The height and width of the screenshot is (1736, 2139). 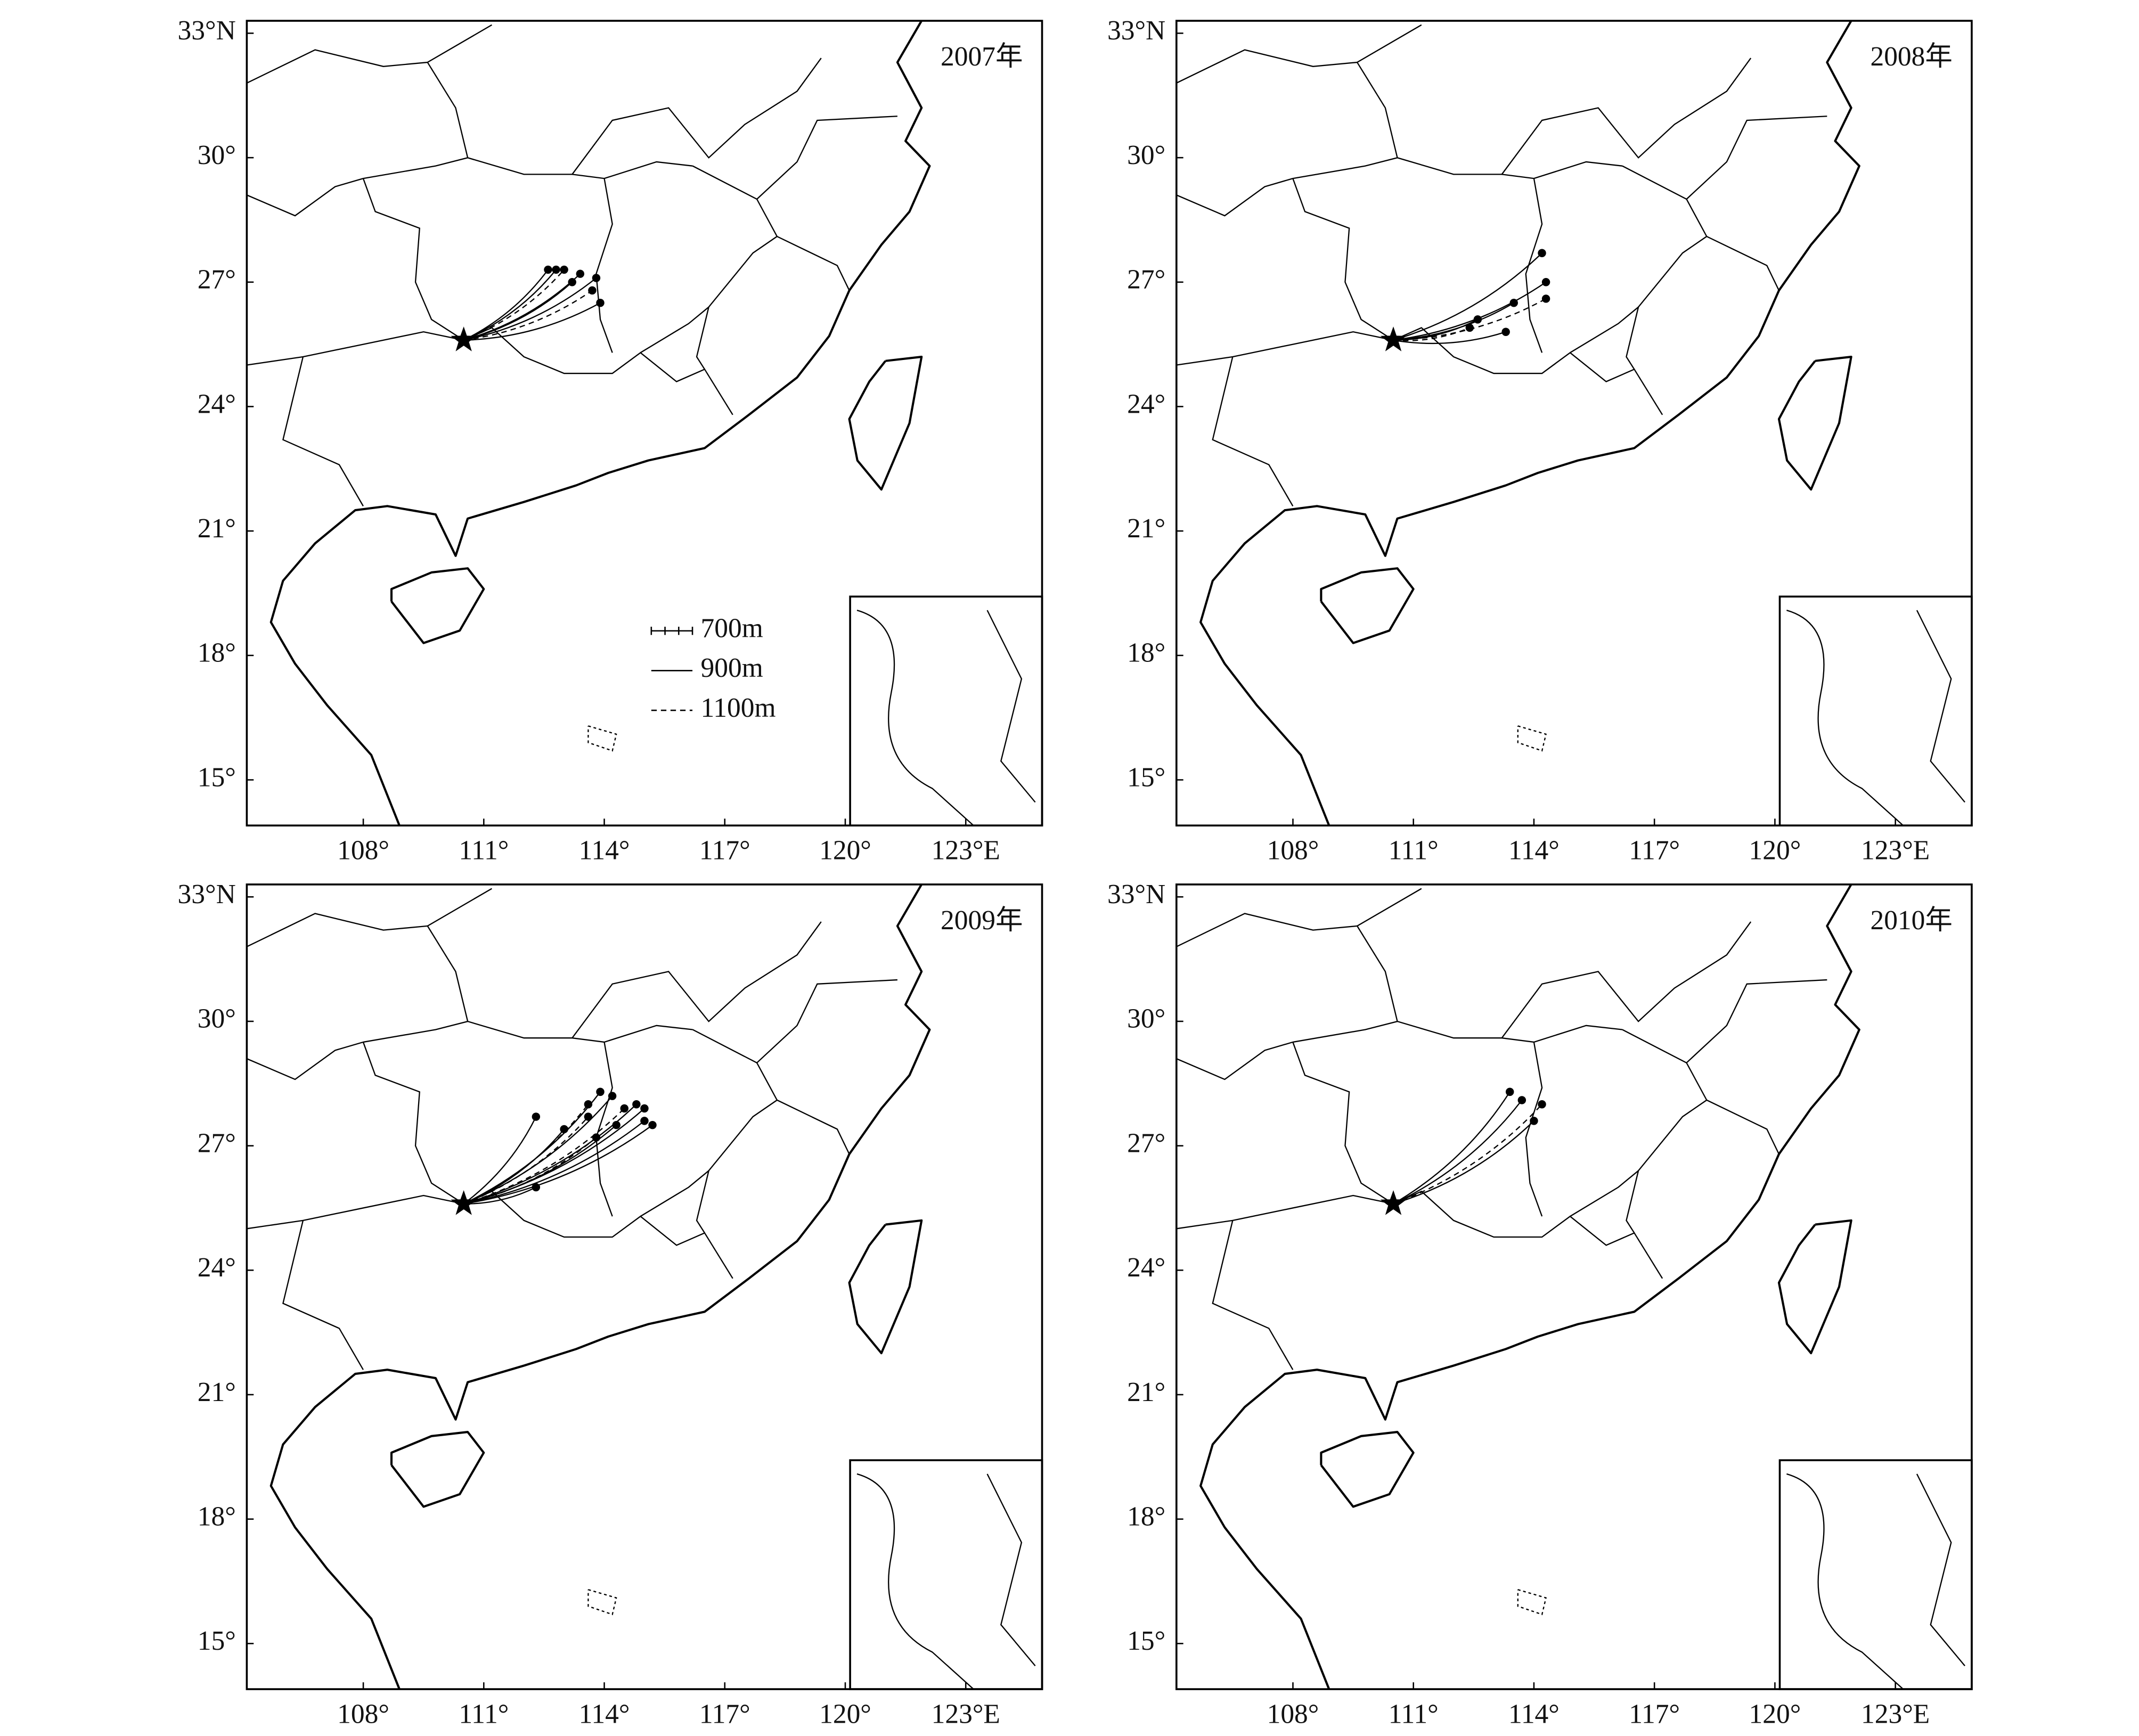 I want to click on x-tick-label: 123°E, so click(x=966, y=850).